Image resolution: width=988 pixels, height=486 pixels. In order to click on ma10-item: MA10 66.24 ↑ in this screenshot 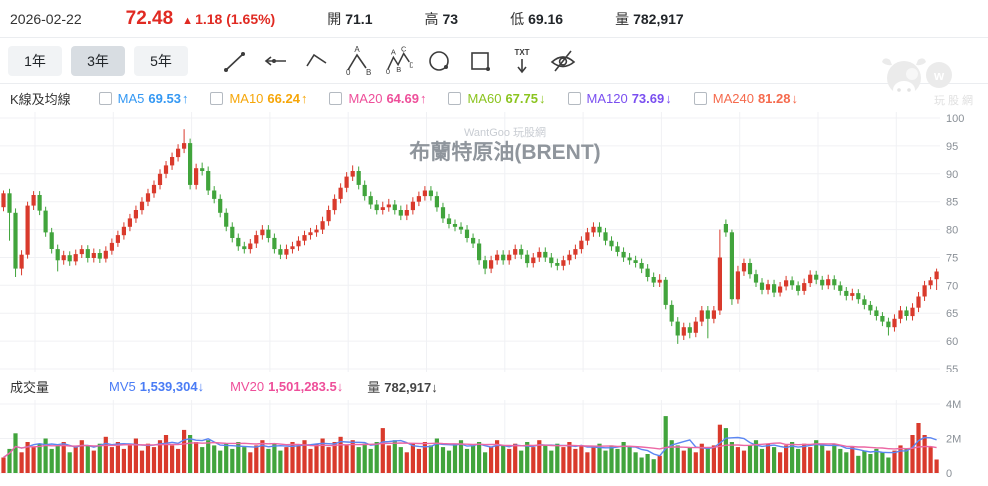, I will do `click(258, 98)`.